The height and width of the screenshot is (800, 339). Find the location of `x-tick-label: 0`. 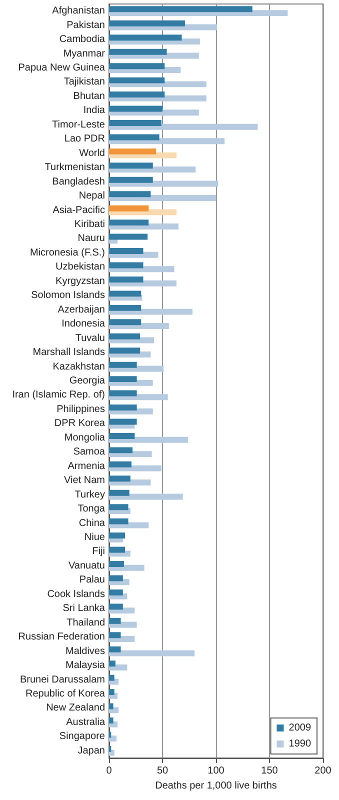

x-tick-label: 0 is located at coordinates (109, 771).